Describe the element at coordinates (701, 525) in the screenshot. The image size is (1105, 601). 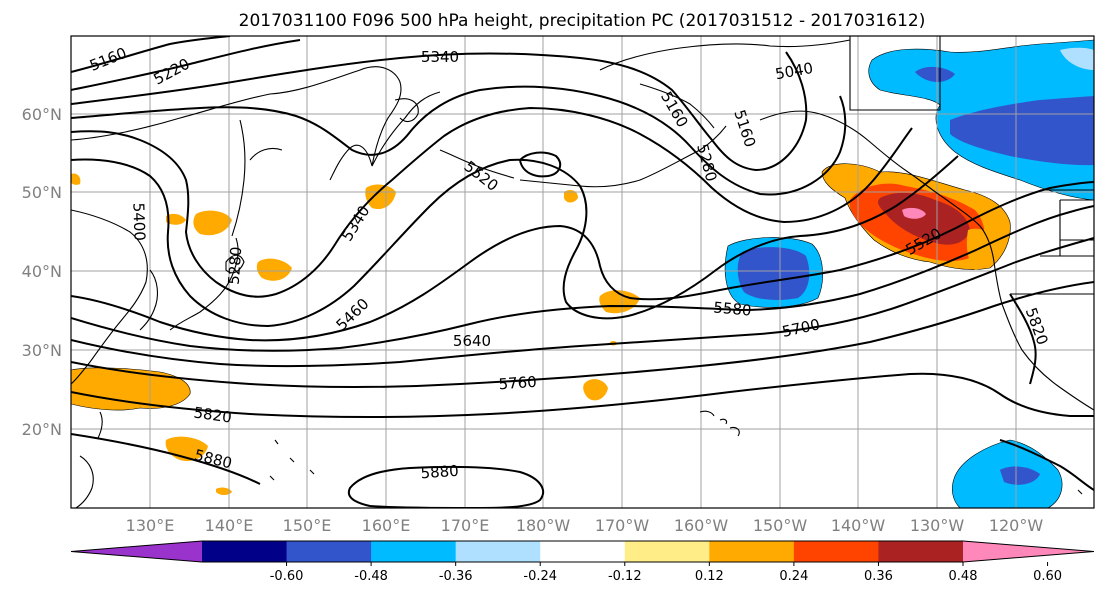
I see `lon-label: 160°W` at that location.